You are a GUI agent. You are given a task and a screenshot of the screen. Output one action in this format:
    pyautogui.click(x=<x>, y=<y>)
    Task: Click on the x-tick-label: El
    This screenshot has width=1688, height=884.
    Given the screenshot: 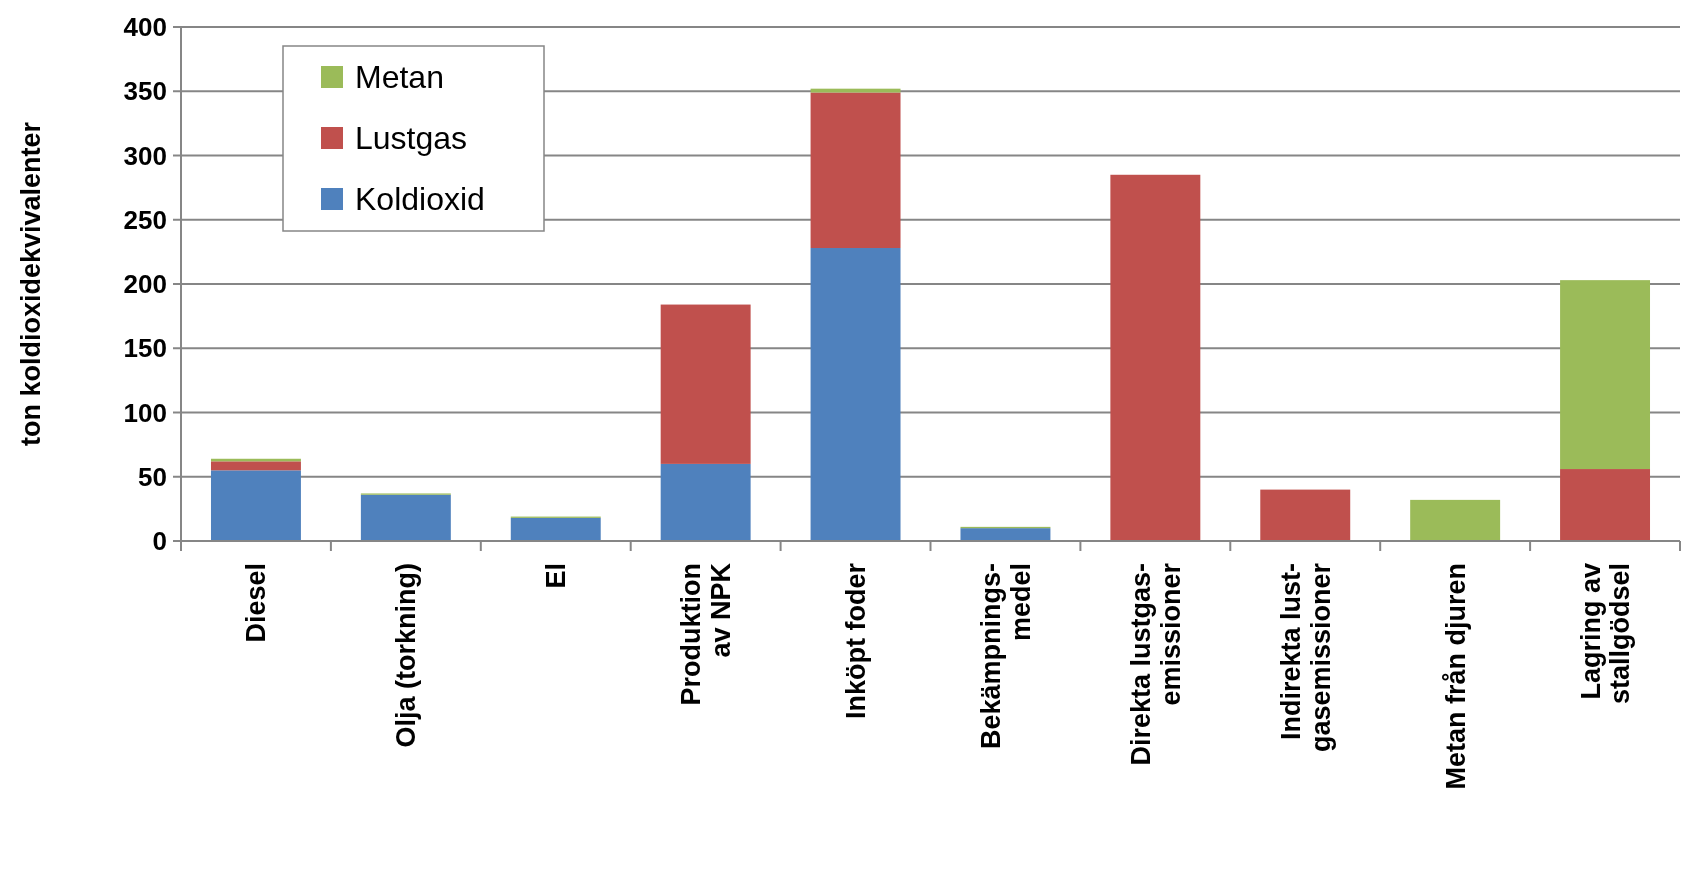 What is the action you would take?
    pyautogui.click(x=556, y=576)
    